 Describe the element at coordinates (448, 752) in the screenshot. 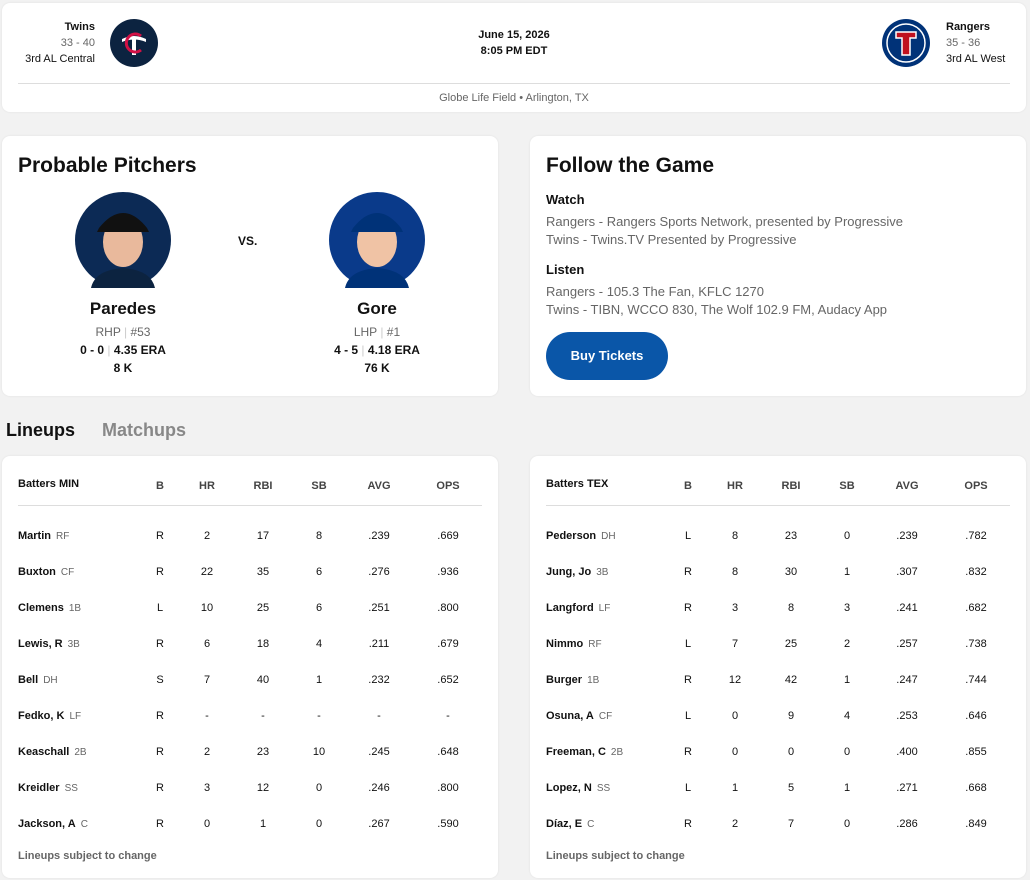

I see `stat-cell: .648` at that location.